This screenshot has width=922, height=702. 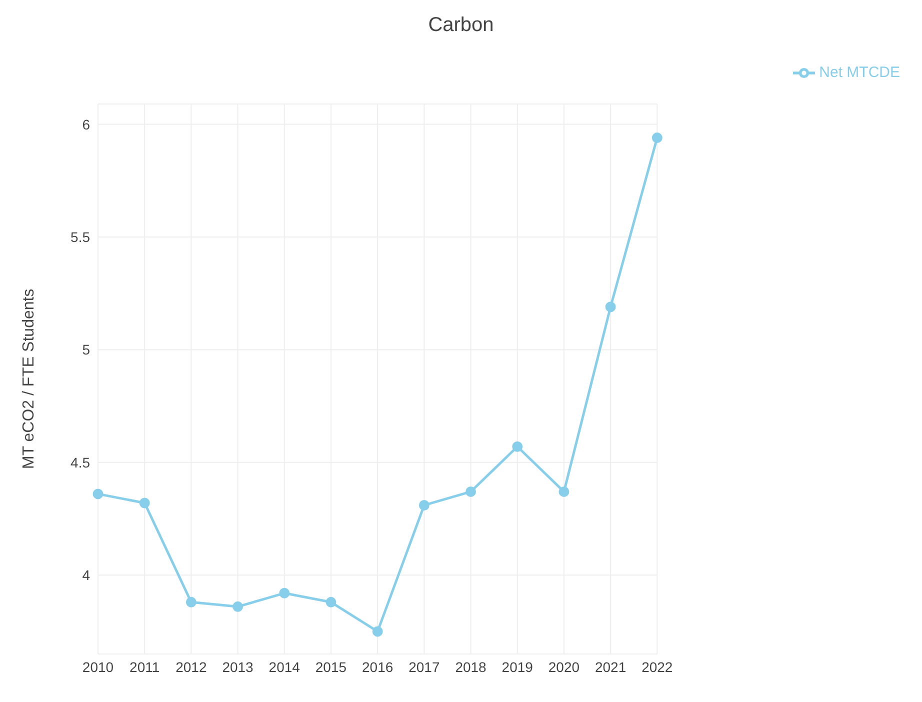 I want to click on y-tick-label: 5.5, so click(x=80, y=236).